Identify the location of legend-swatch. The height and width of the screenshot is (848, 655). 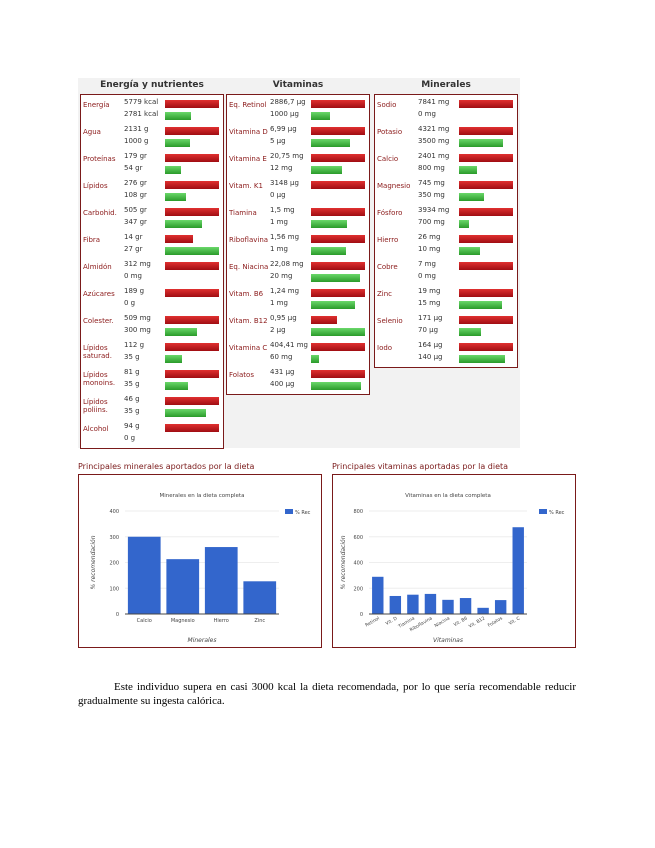
(289, 511).